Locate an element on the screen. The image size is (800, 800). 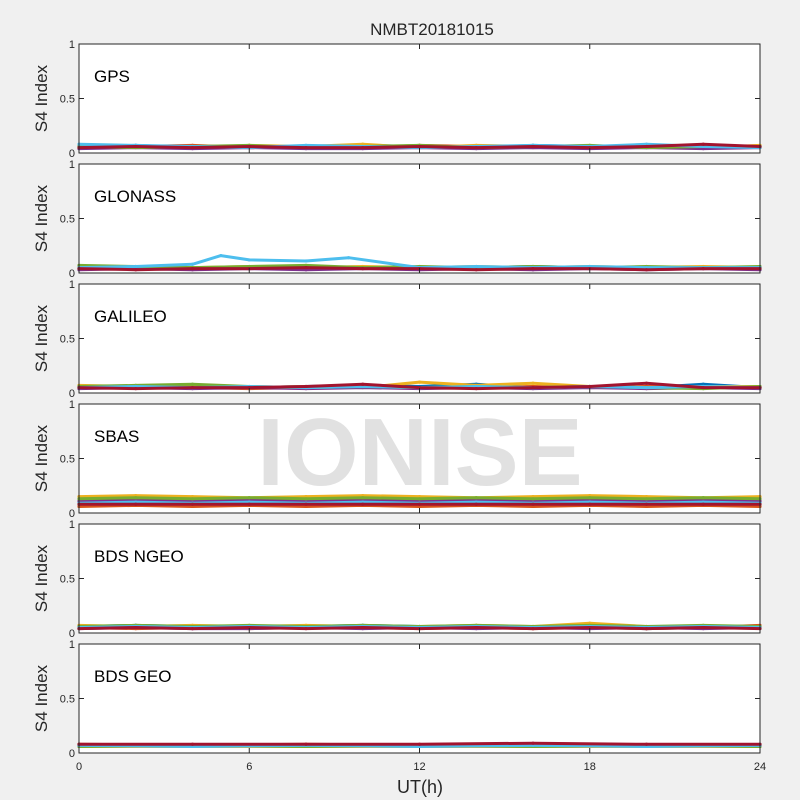
panel-label: GLONASS is located at coordinates (135, 196).